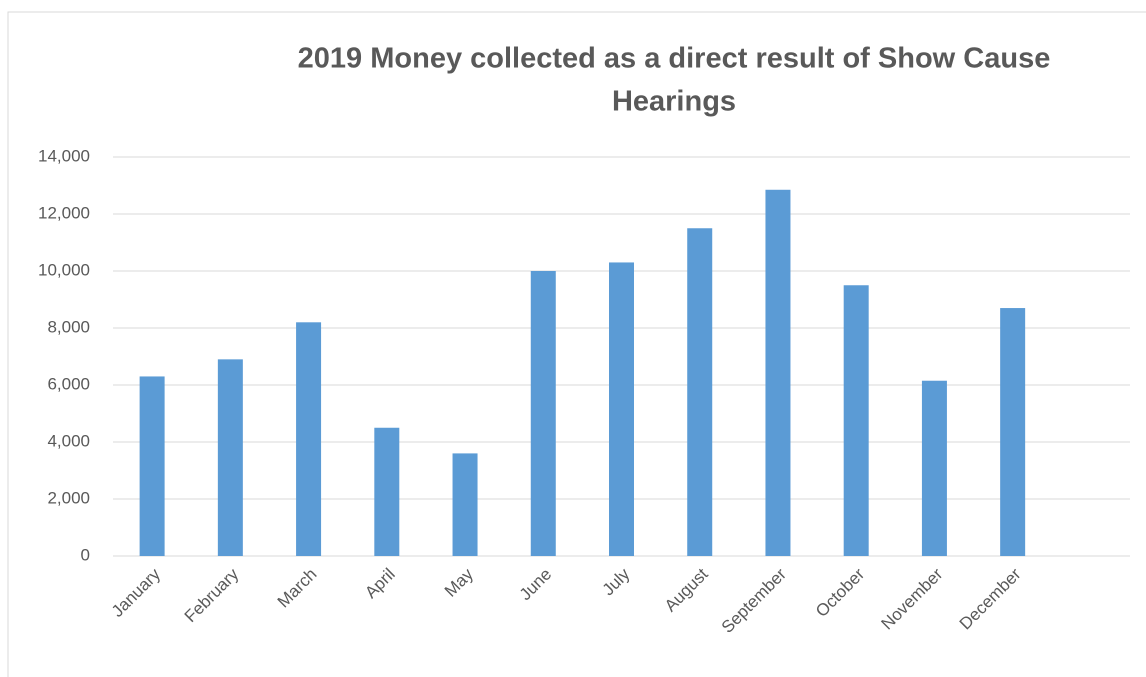 This screenshot has width=1146, height=677. I want to click on y-tick-label: 14,000, so click(64, 155).